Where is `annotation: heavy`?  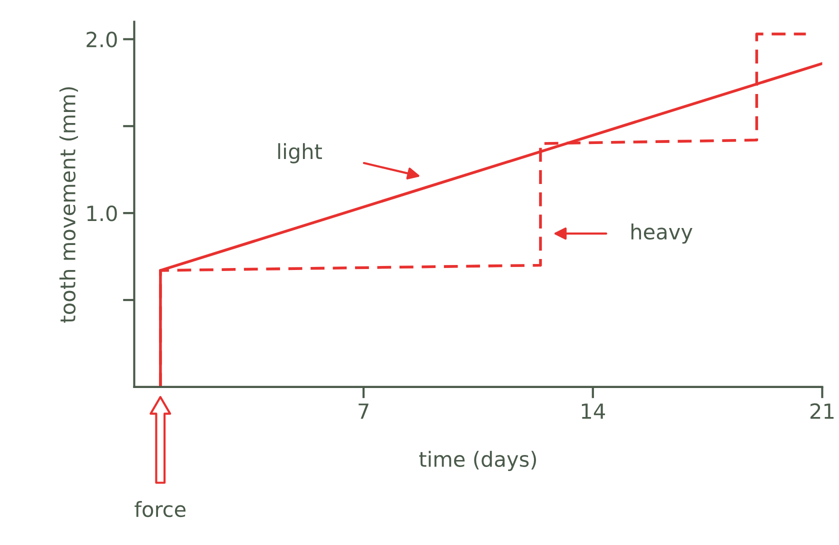
annotation: heavy is located at coordinates (661, 234).